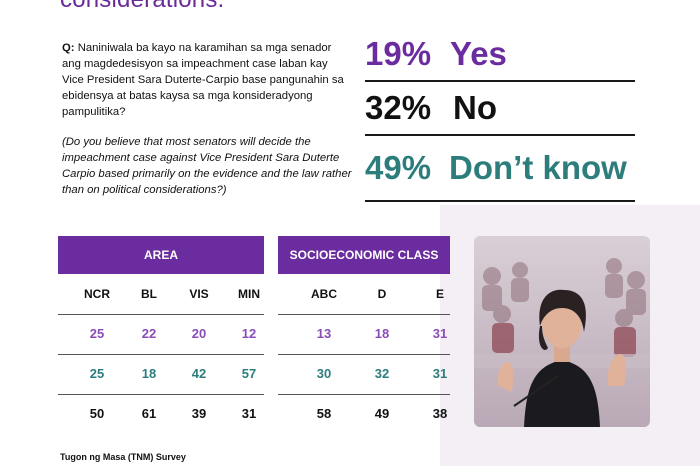 The height and width of the screenshot is (466, 700). What do you see at coordinates (149, 413) in the screenshot?
I see `table-cell-dk-bl: 61` at bounding box center [149, 413].